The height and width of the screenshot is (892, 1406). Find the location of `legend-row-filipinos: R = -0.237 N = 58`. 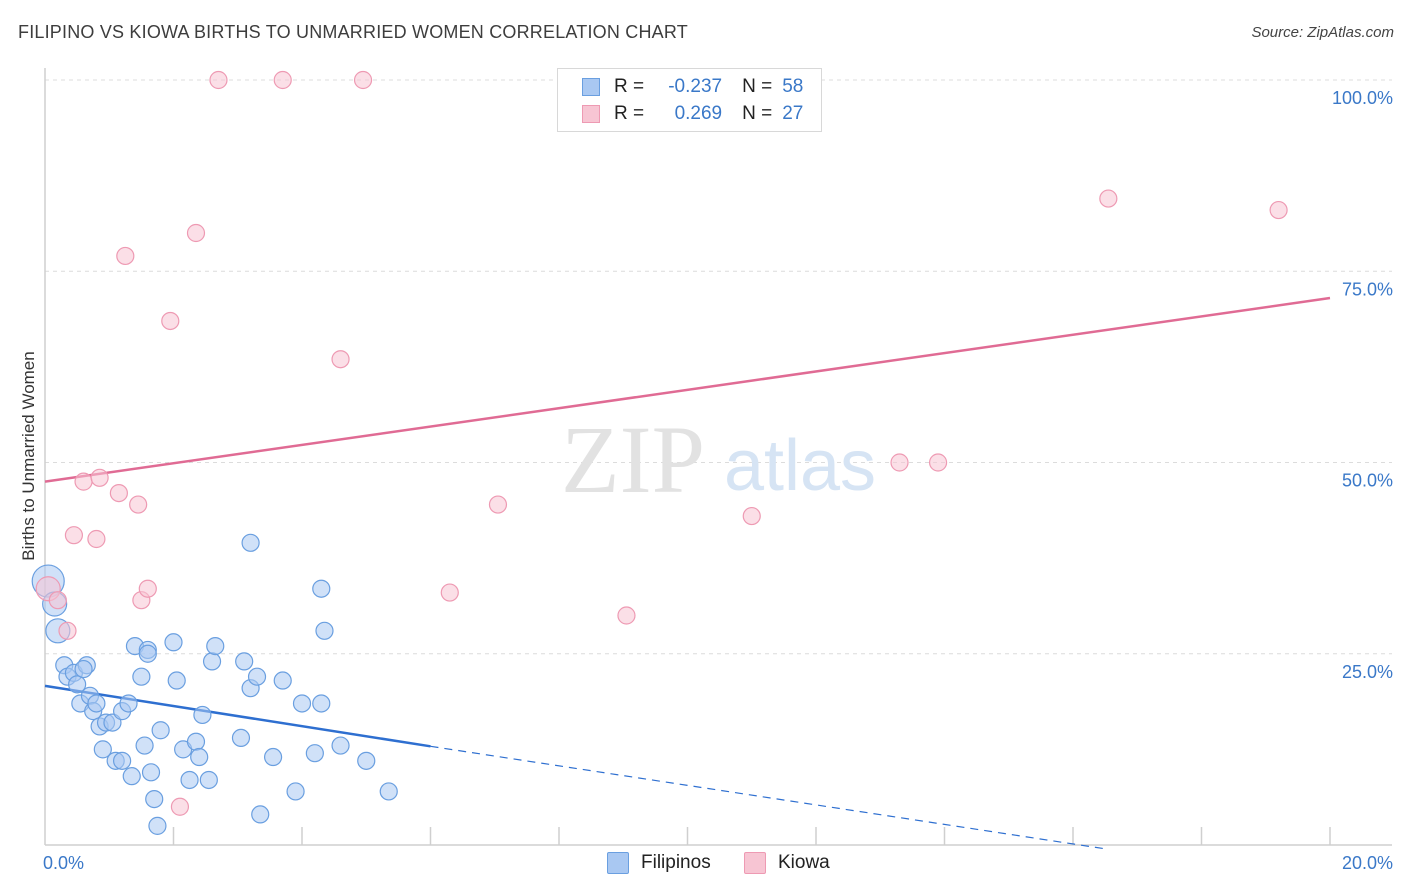

legend-row-filipinos: R = -0.237 N = 58 is located at coordinates (692, 87).